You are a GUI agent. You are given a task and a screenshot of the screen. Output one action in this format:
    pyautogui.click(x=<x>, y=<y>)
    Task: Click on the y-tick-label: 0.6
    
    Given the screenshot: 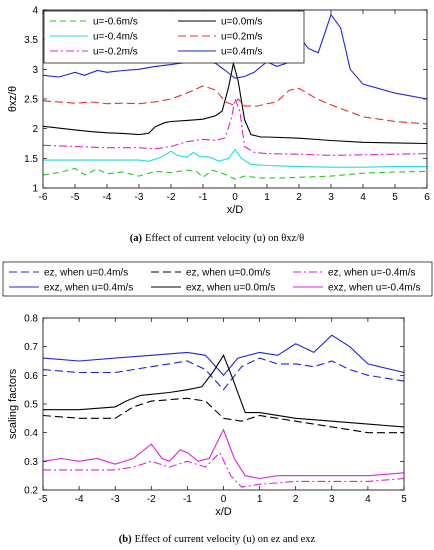 What is the action you would take?
    pyautogui.click(x=31, y=376)
    